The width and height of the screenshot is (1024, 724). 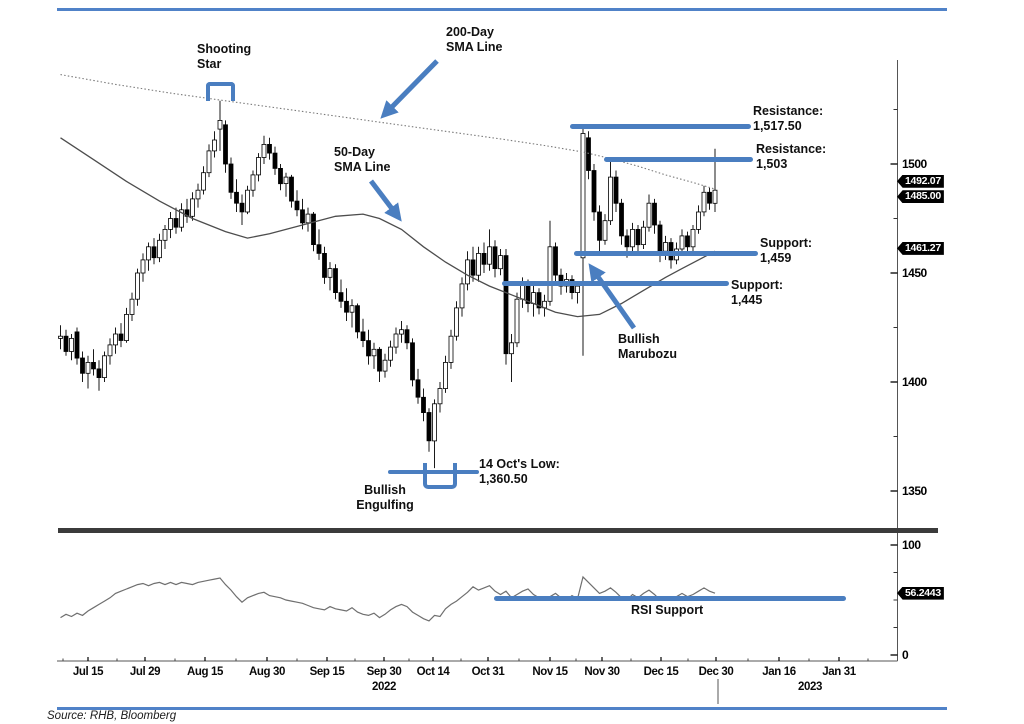 I want to click on price-axis-label: 1500, so click(x=914, y=164).